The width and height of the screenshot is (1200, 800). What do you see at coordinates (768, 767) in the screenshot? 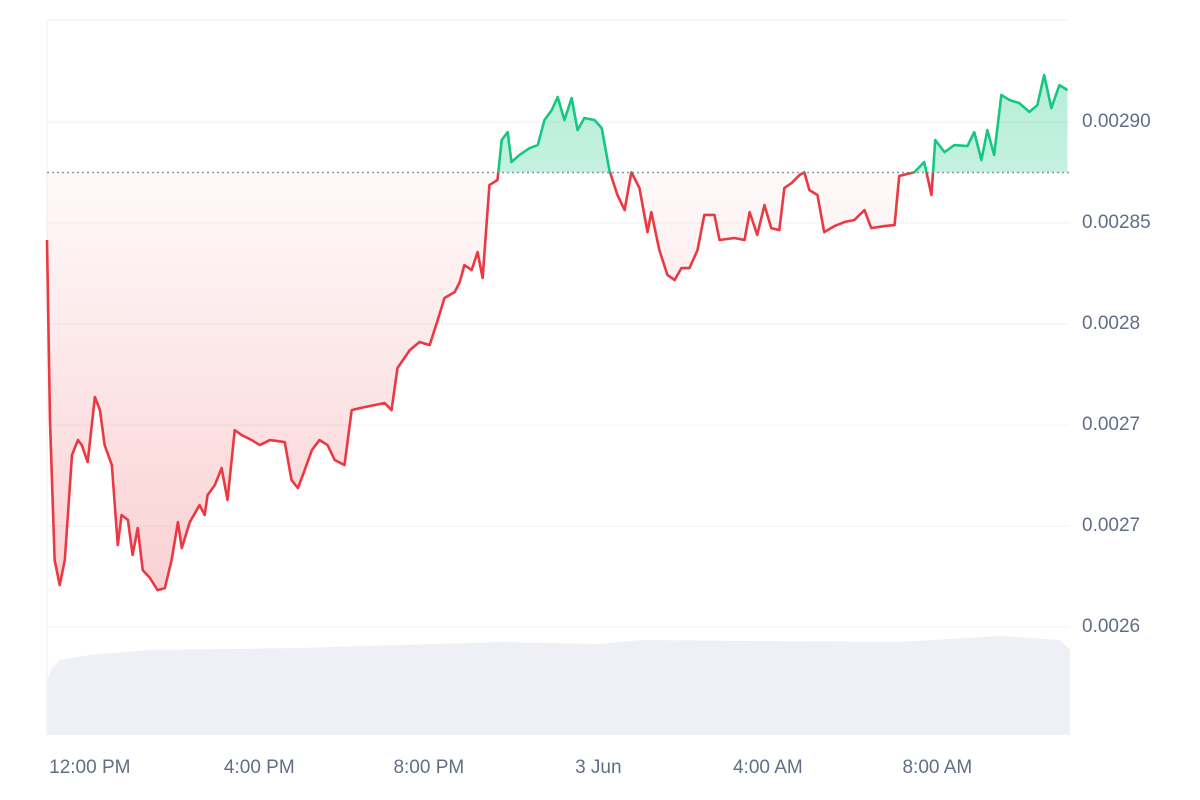
I see `x-tick-label: 4:00 AM` at bounding box center [768, 767].